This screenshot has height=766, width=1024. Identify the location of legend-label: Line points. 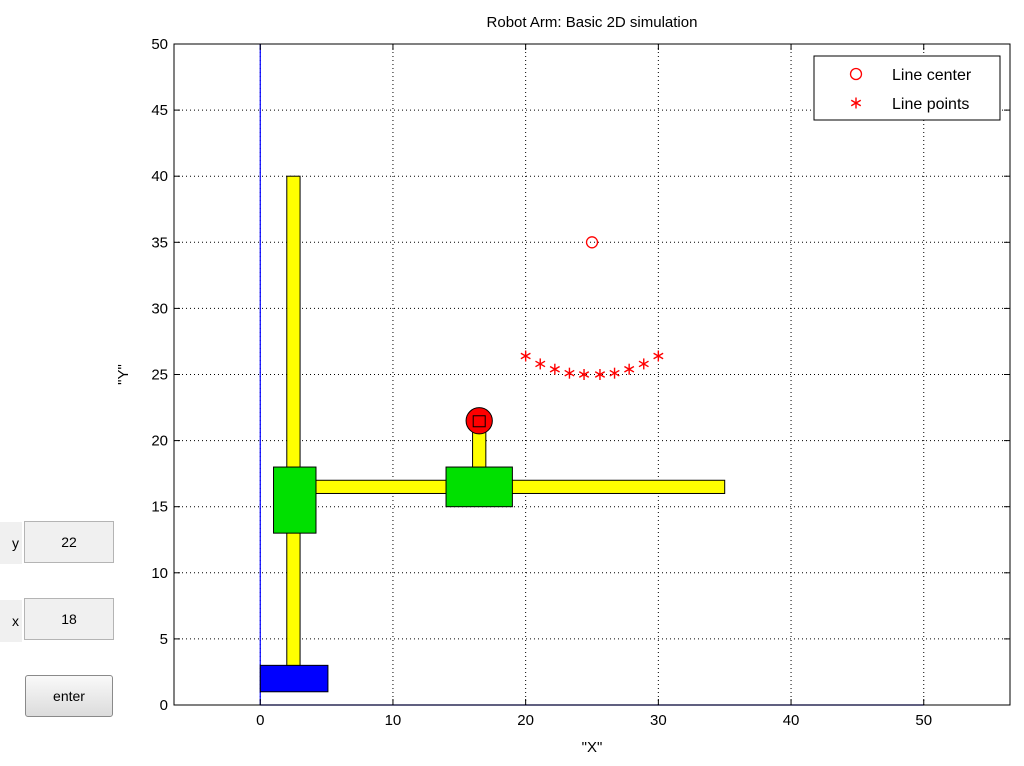
(930, 104).